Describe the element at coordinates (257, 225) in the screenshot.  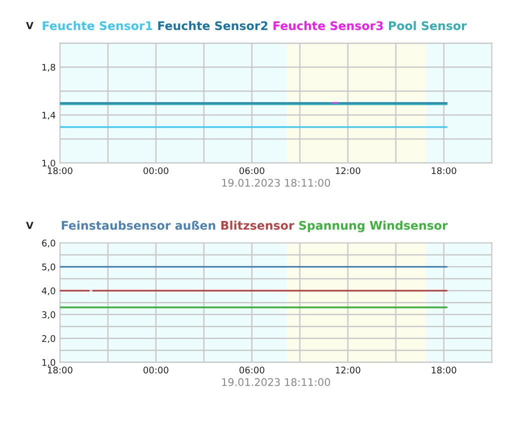
I see `text: Blitzsensor` at that location.